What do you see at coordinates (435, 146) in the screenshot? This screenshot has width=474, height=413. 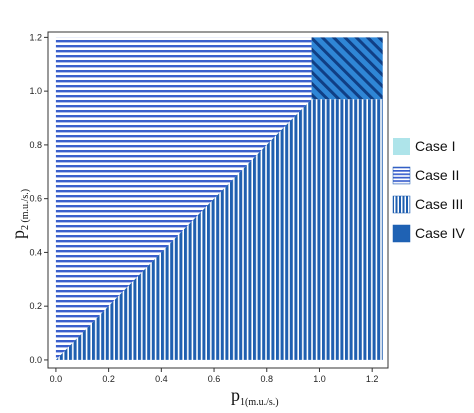 I see `legend-label: Case I` at bounding box center [435, 146].